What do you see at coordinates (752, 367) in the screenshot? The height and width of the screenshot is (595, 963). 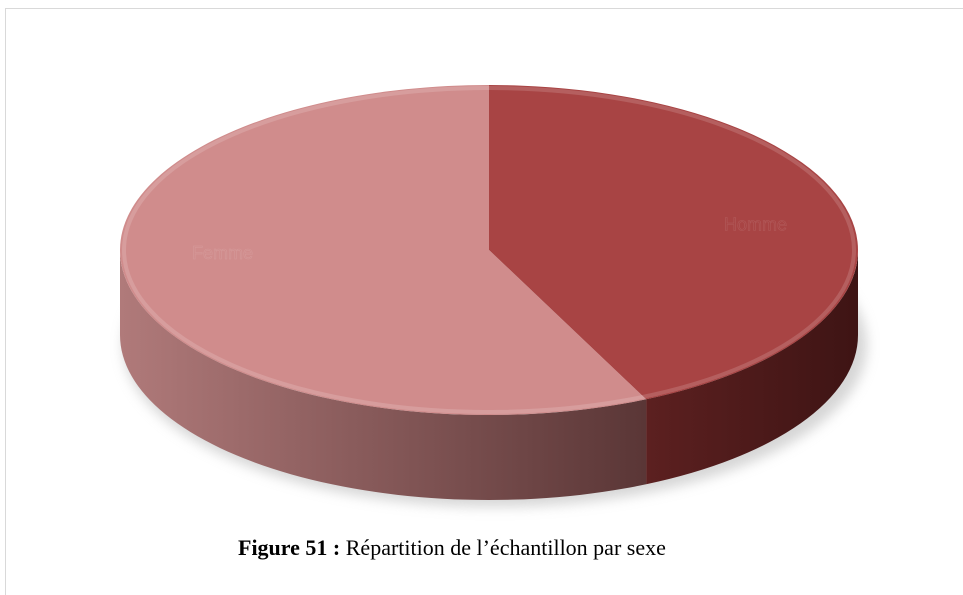 I see `slice-side` at bounding box center [752, 367].